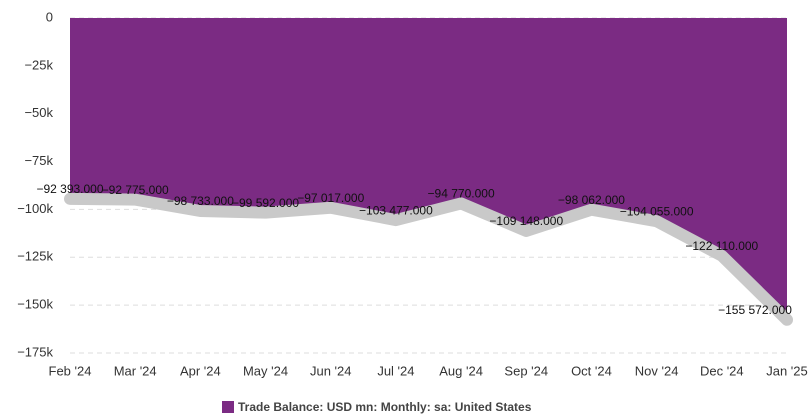  I want to click on x-tick-label: Dec '24, so click(722, 370).